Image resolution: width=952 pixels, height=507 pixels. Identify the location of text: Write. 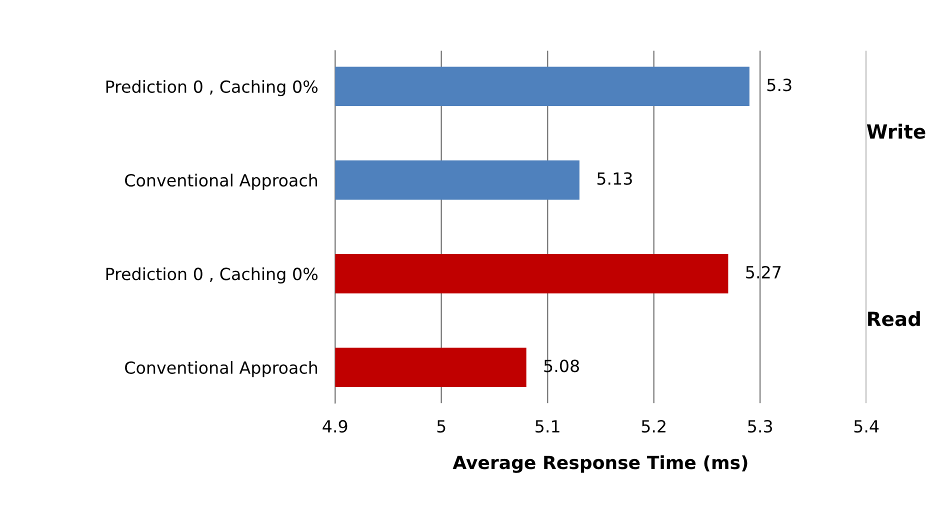
(896, 131).